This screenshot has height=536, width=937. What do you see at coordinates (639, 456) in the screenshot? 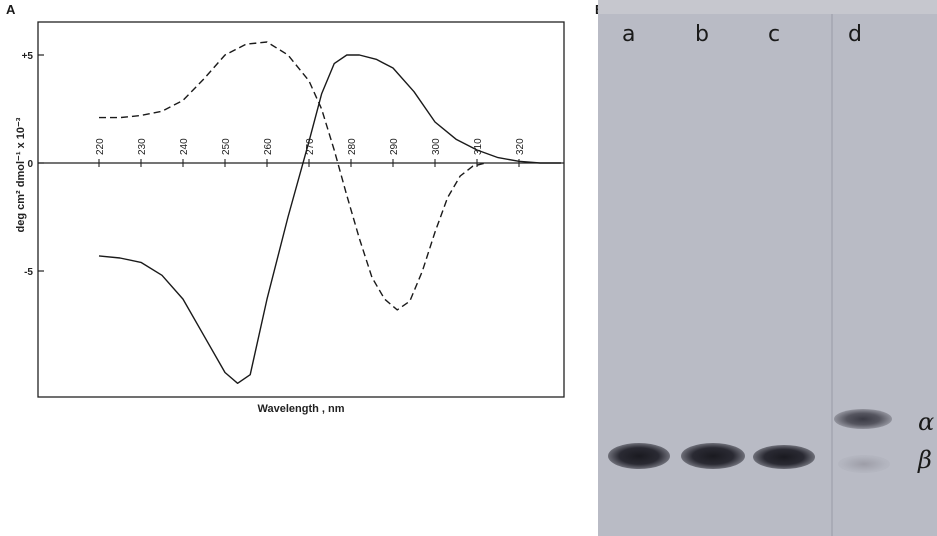
I see `beta-band-lane-a` at bounding box center [639, 456].